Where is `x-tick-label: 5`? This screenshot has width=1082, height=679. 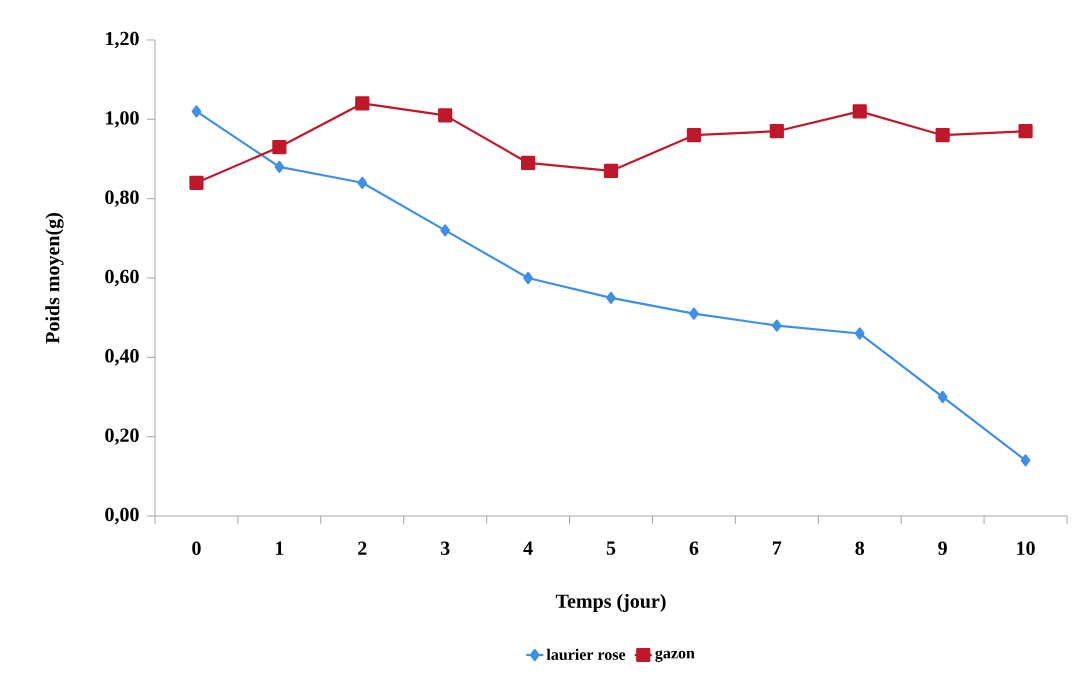 x-tick-label: 5 is located at coordinates (611, 548).